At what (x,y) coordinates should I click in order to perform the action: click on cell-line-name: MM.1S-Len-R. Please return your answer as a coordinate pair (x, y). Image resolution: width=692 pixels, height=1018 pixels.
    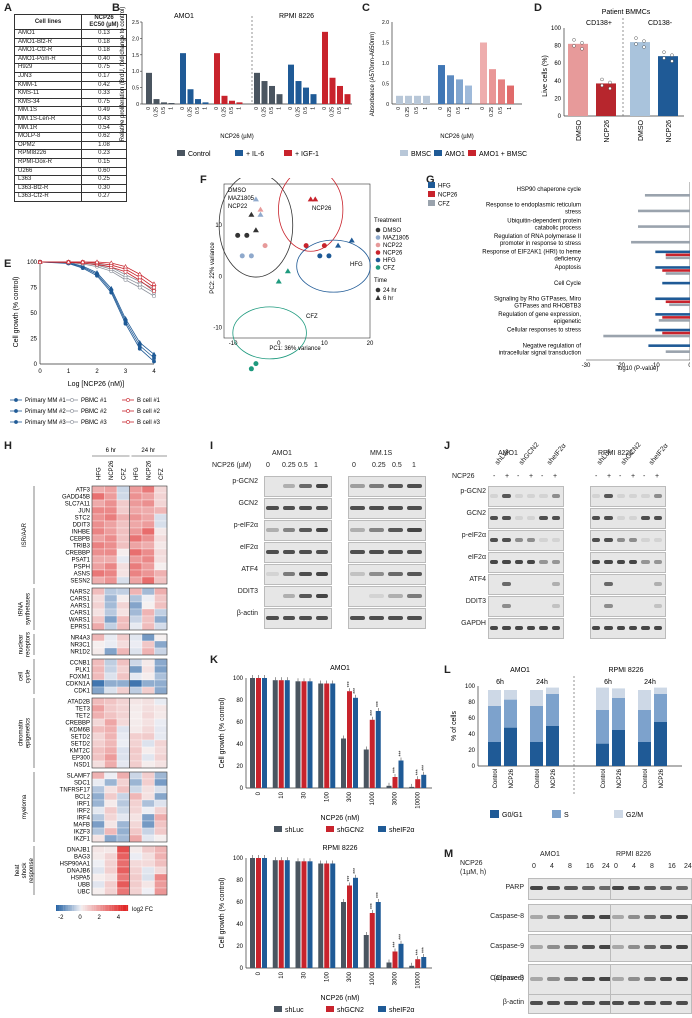
    Looking at the image, I should click on (48, 119).